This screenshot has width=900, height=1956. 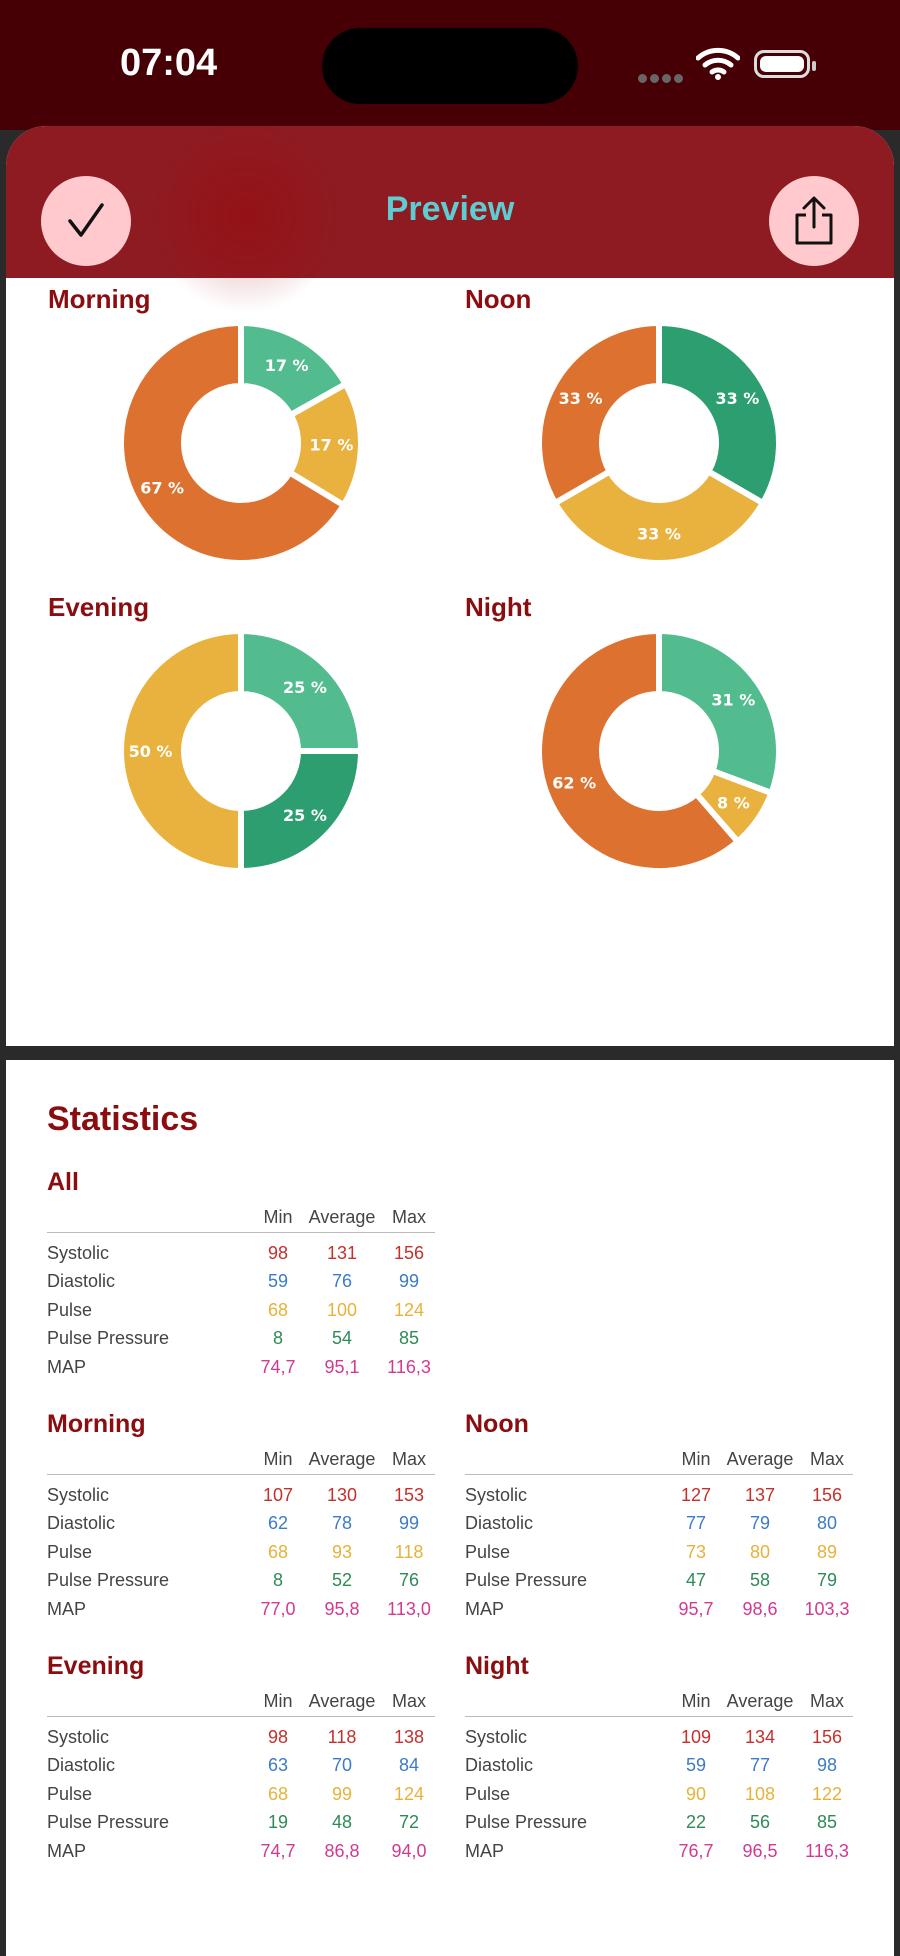 What do you see at coordinates (99, 299) in the screenshot?
I see `chart-title-morning: Morning` at bounding box center [99, 299].